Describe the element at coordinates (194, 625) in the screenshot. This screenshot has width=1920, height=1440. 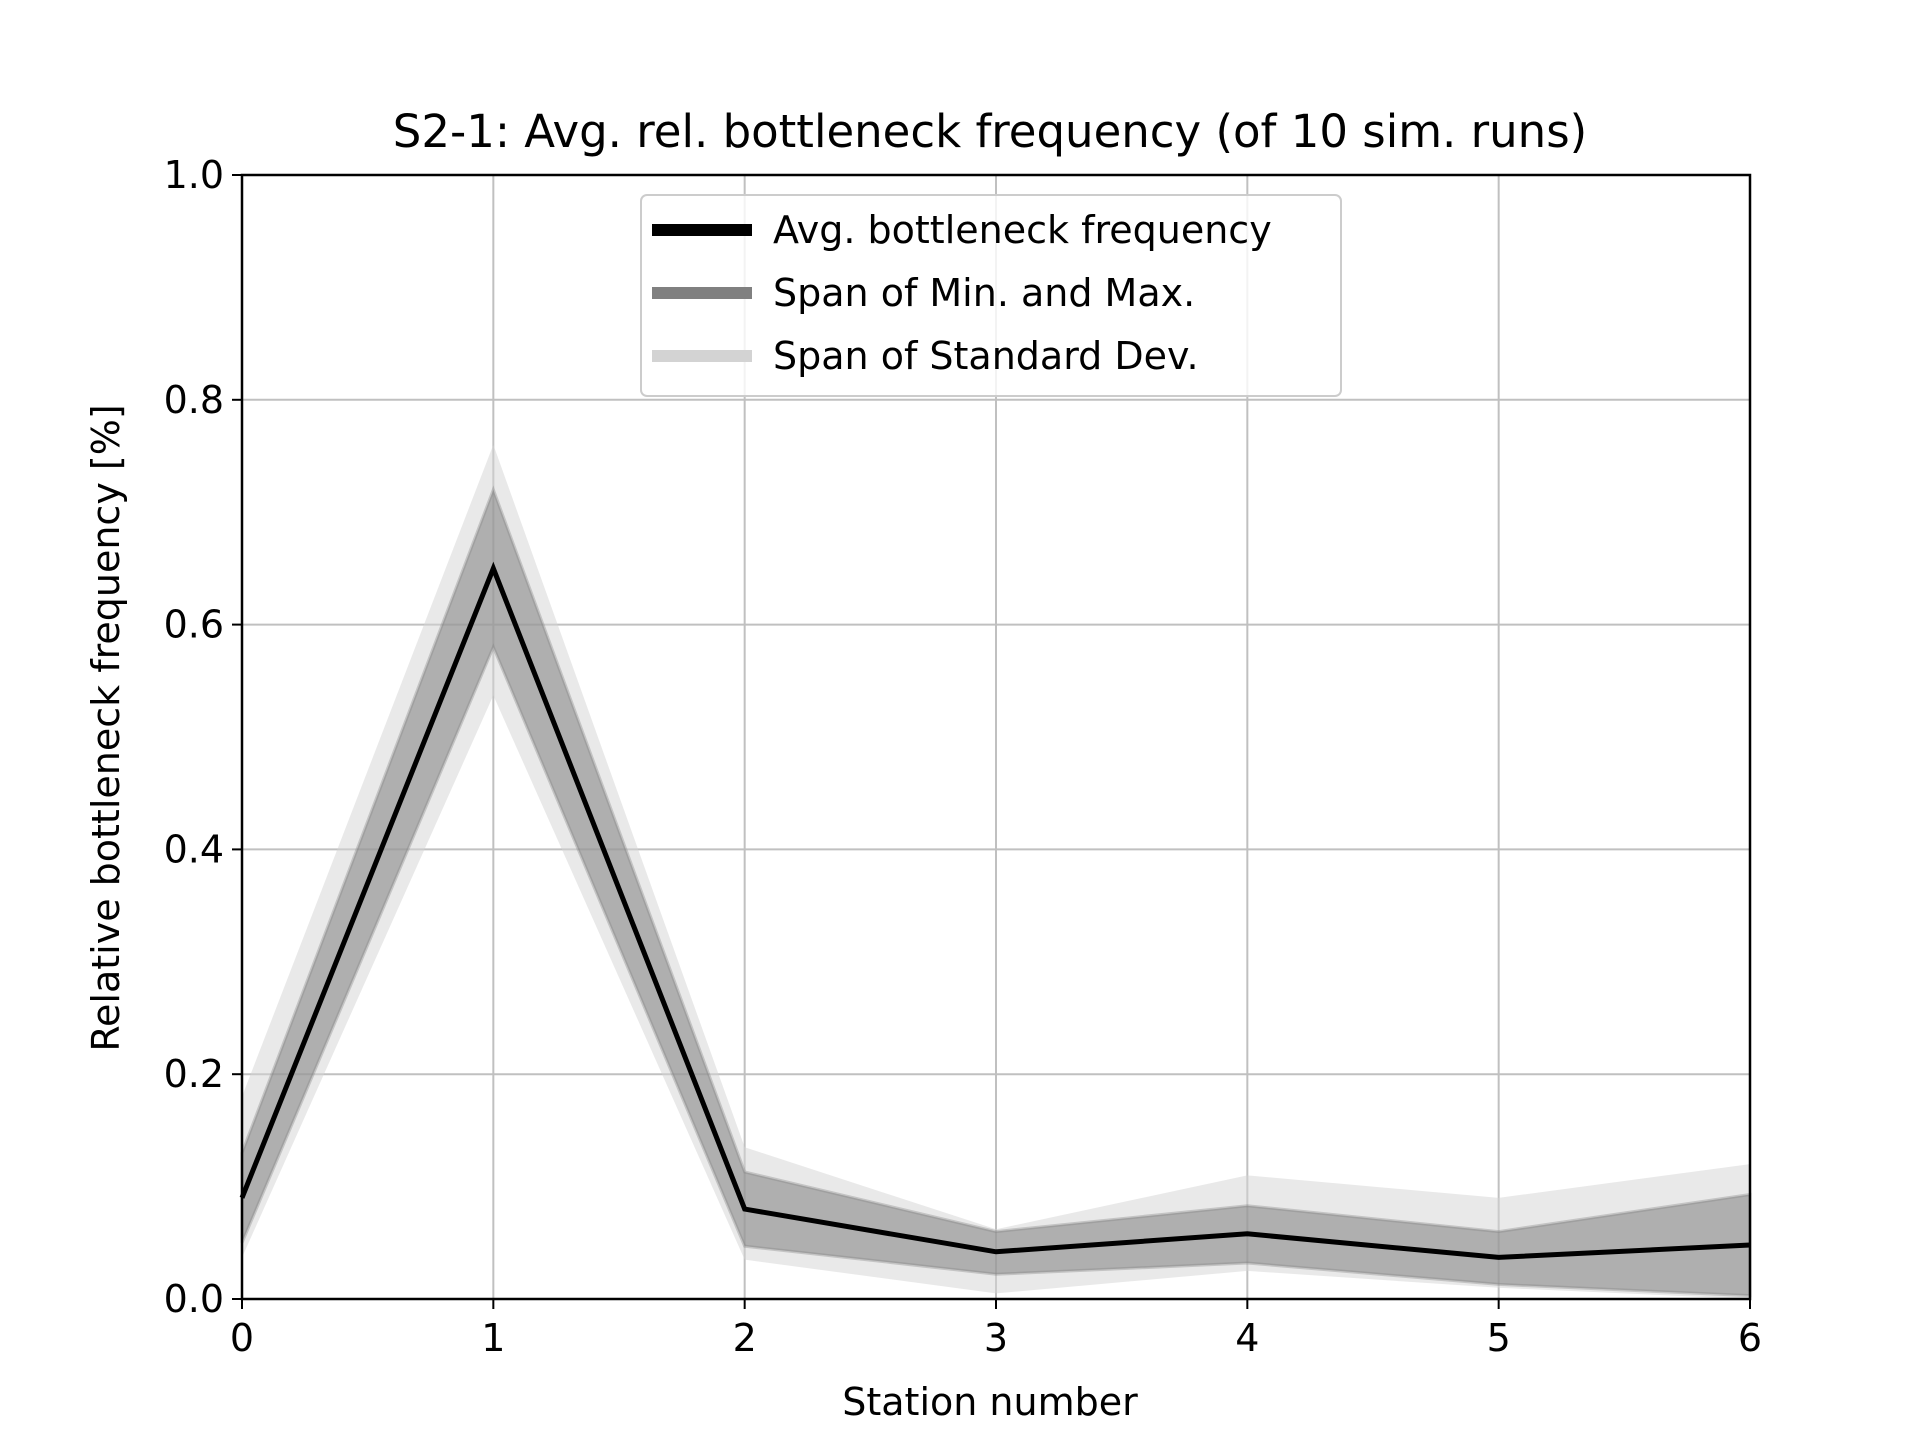
I see `y-tick-label: 0.6` at that location.